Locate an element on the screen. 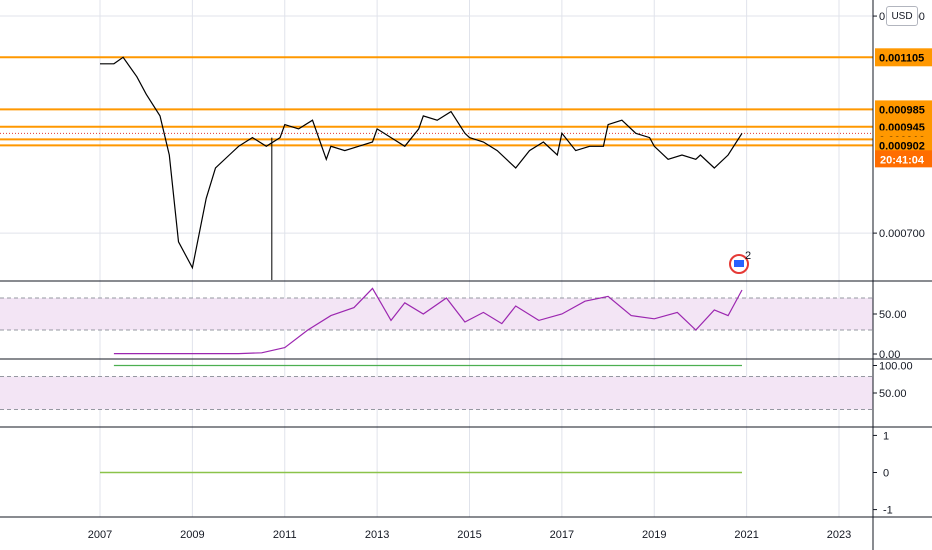 The height and width of the screenshot is (550, 932). momentum-tick-label: 1 is located at coordinates (886, 436).